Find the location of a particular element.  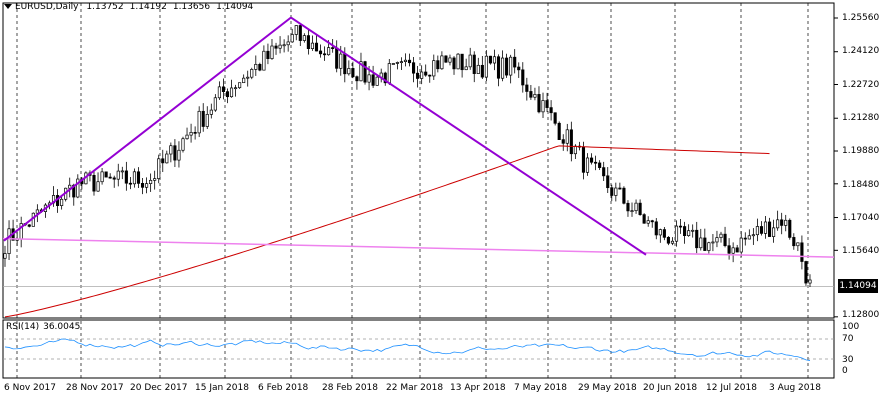

close-value: 1.14094 is located at coordinates (235, 7).